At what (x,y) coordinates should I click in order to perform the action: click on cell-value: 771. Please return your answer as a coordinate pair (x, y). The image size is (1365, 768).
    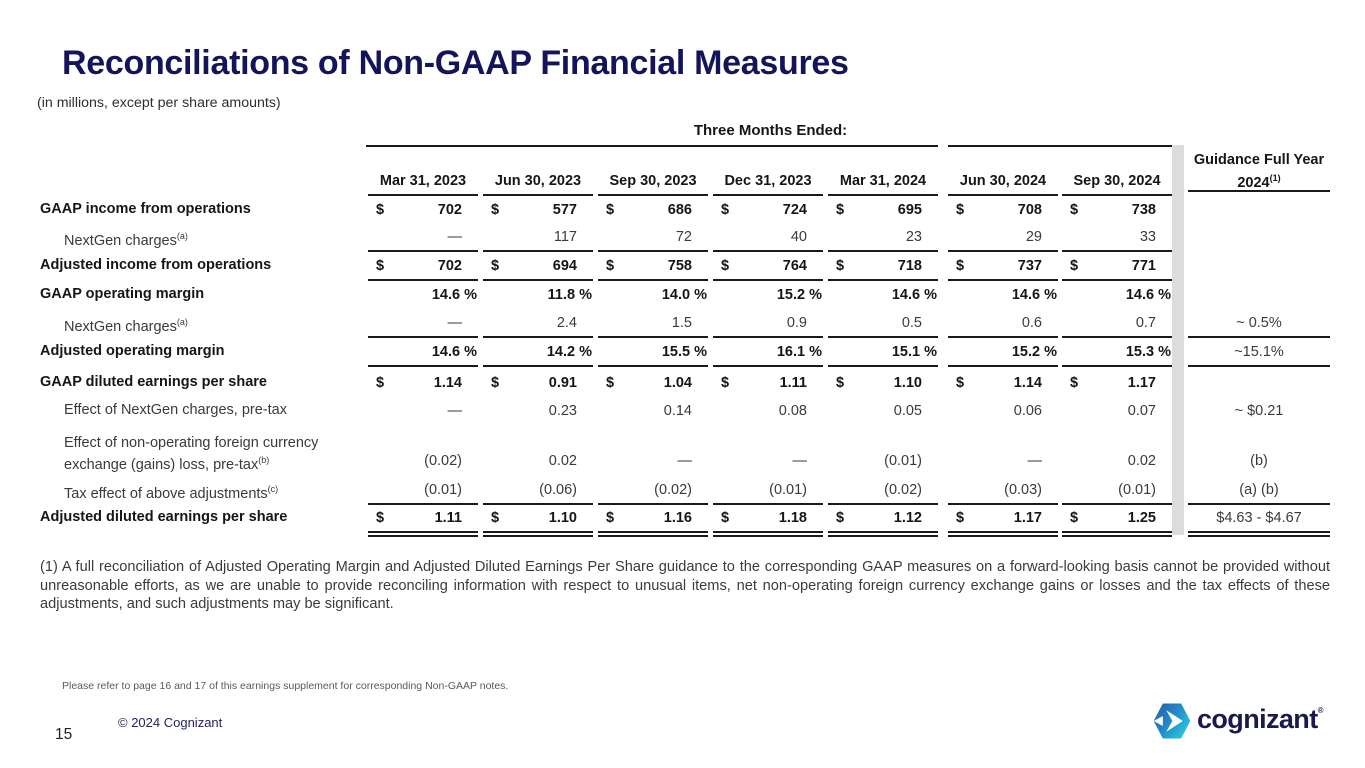
    Looking at the image, I should click on (1143, 266).